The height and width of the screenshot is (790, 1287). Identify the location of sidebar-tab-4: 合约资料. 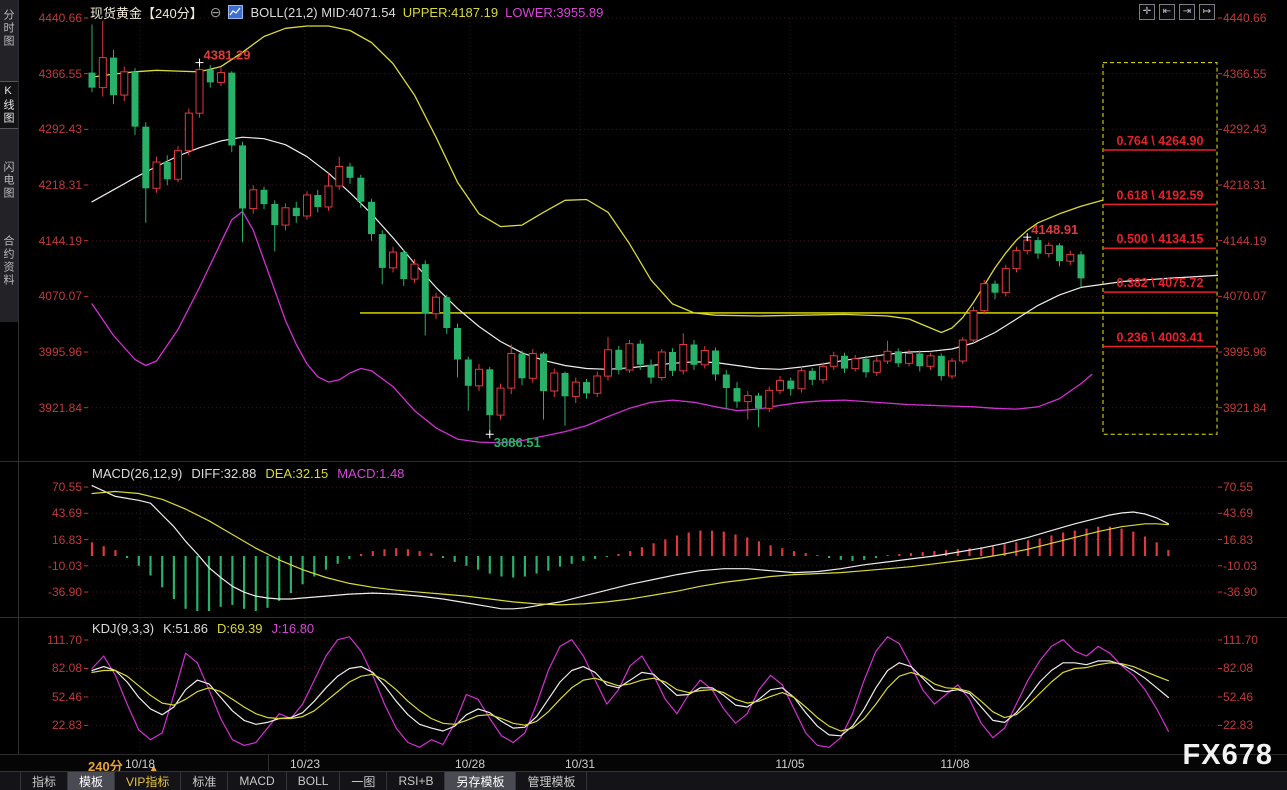
(8, 261).